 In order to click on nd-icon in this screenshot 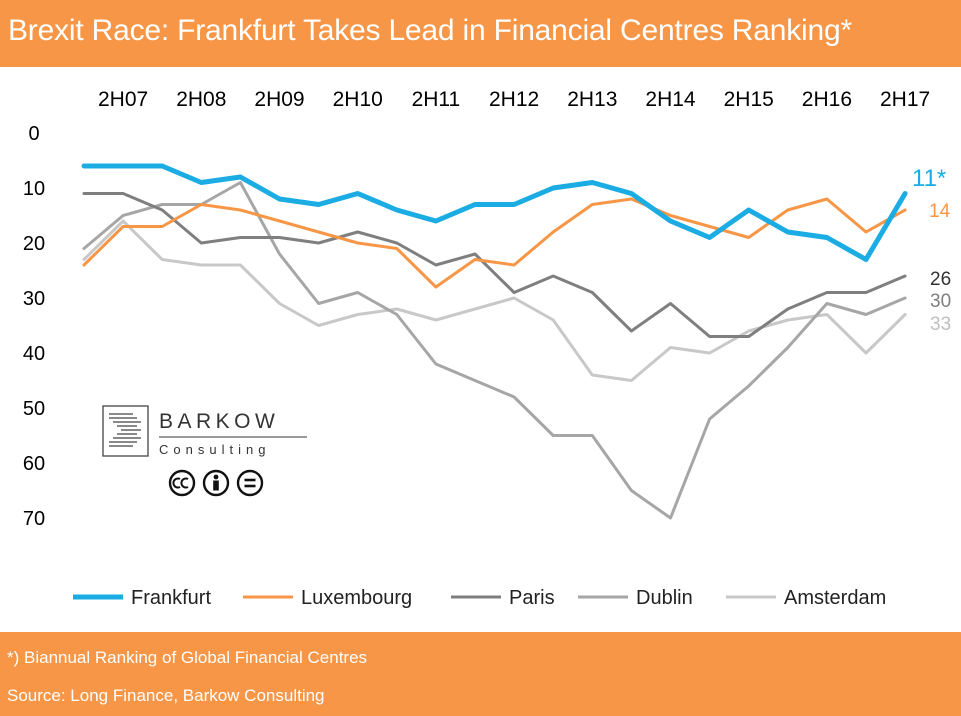, I will do `click(250, 483)`.